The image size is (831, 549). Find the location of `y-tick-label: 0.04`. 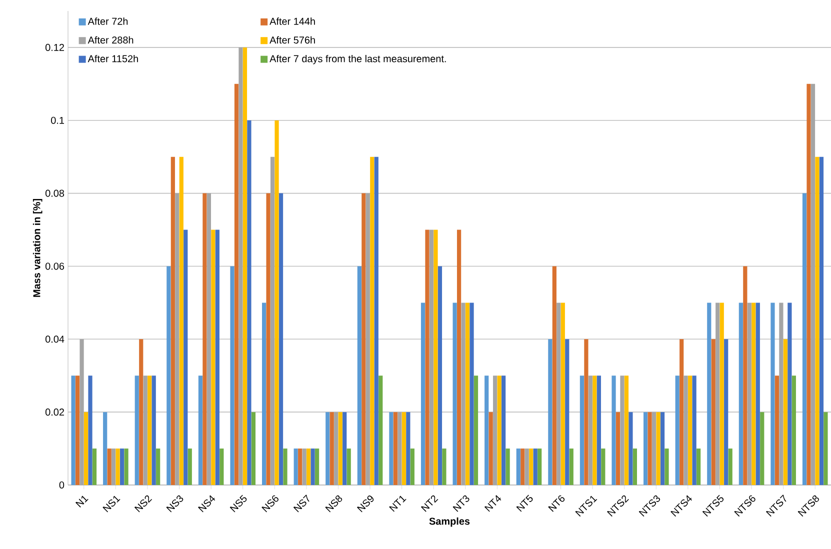

y-tick-label: 0.04 is located at coordinates (54, 339).